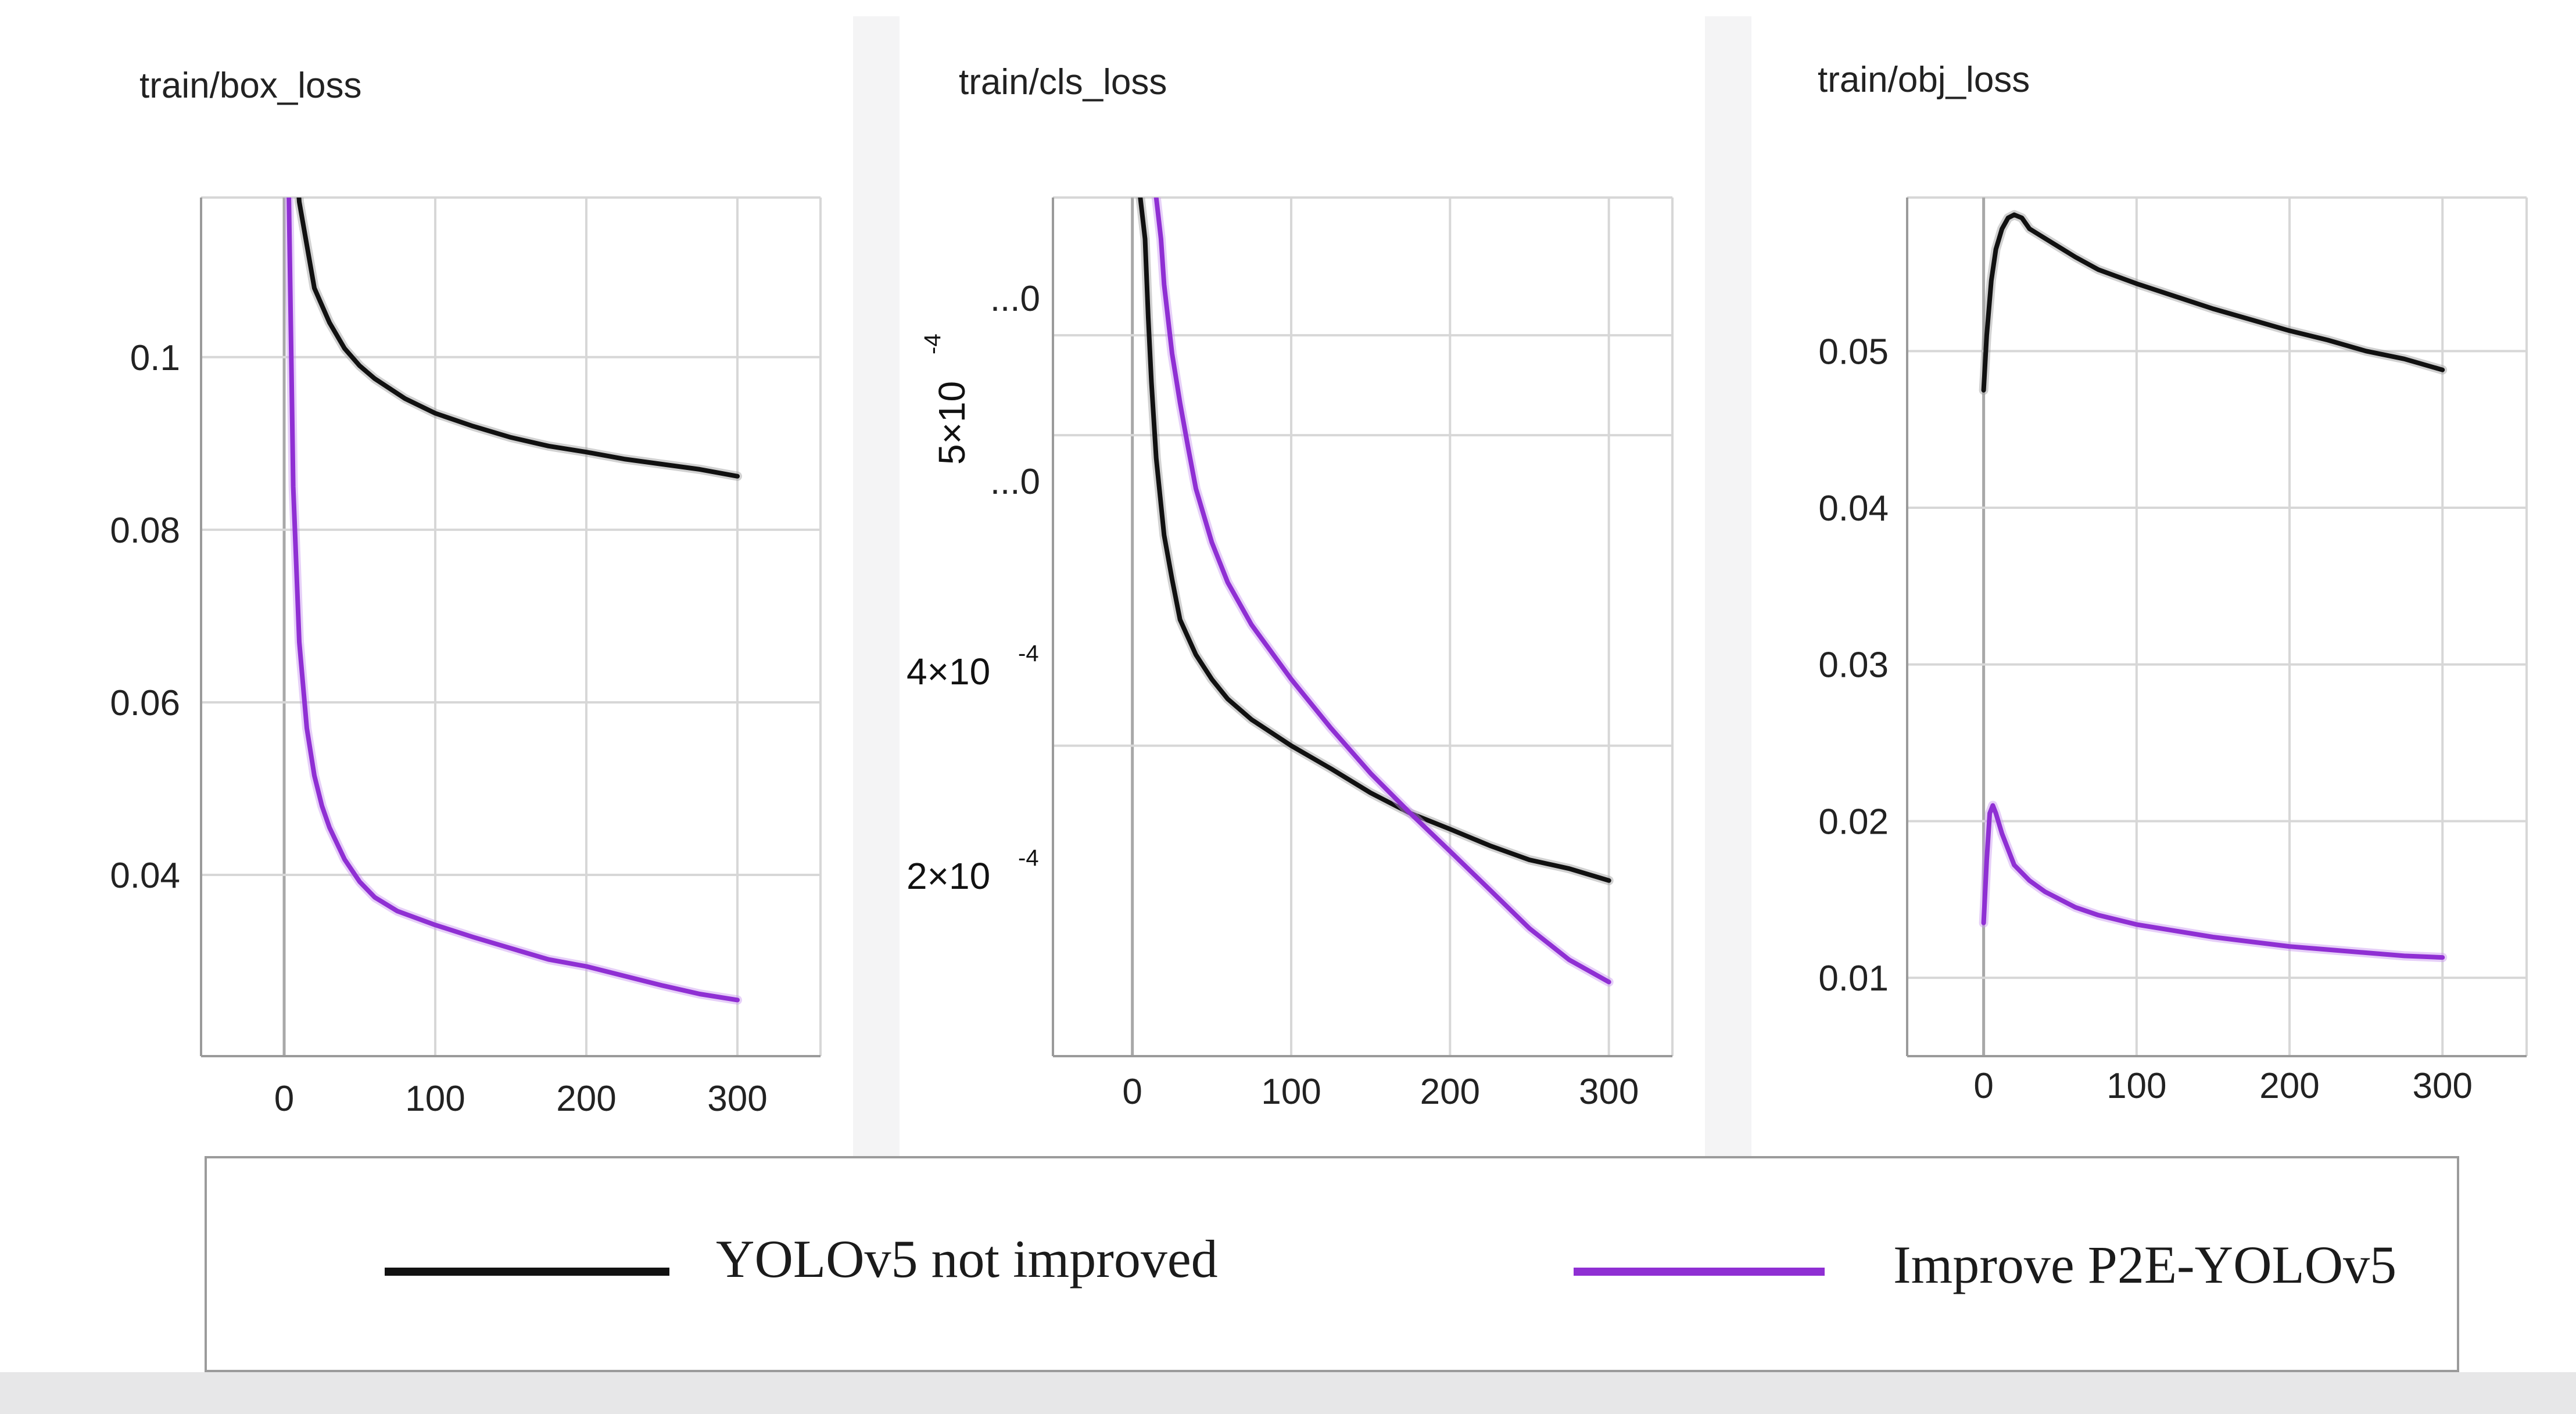 The height and width of the screenshot is (1414, 2576). I want to click on y-tick-exponent-5e-4: -4, so click(932, 343).